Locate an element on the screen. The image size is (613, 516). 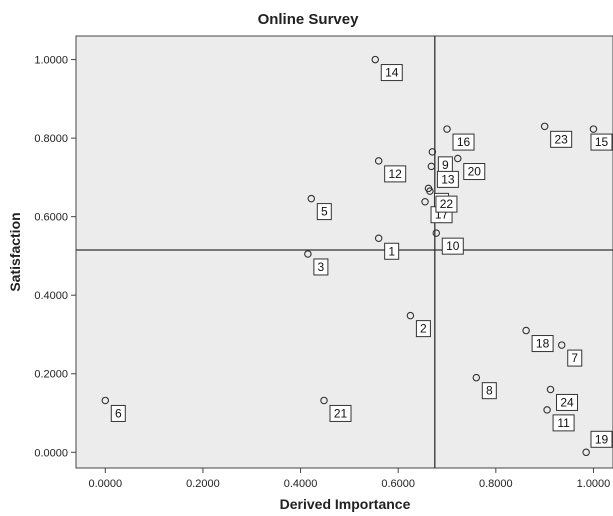
data-point-10: 10 is located at coordinates (448, 242).